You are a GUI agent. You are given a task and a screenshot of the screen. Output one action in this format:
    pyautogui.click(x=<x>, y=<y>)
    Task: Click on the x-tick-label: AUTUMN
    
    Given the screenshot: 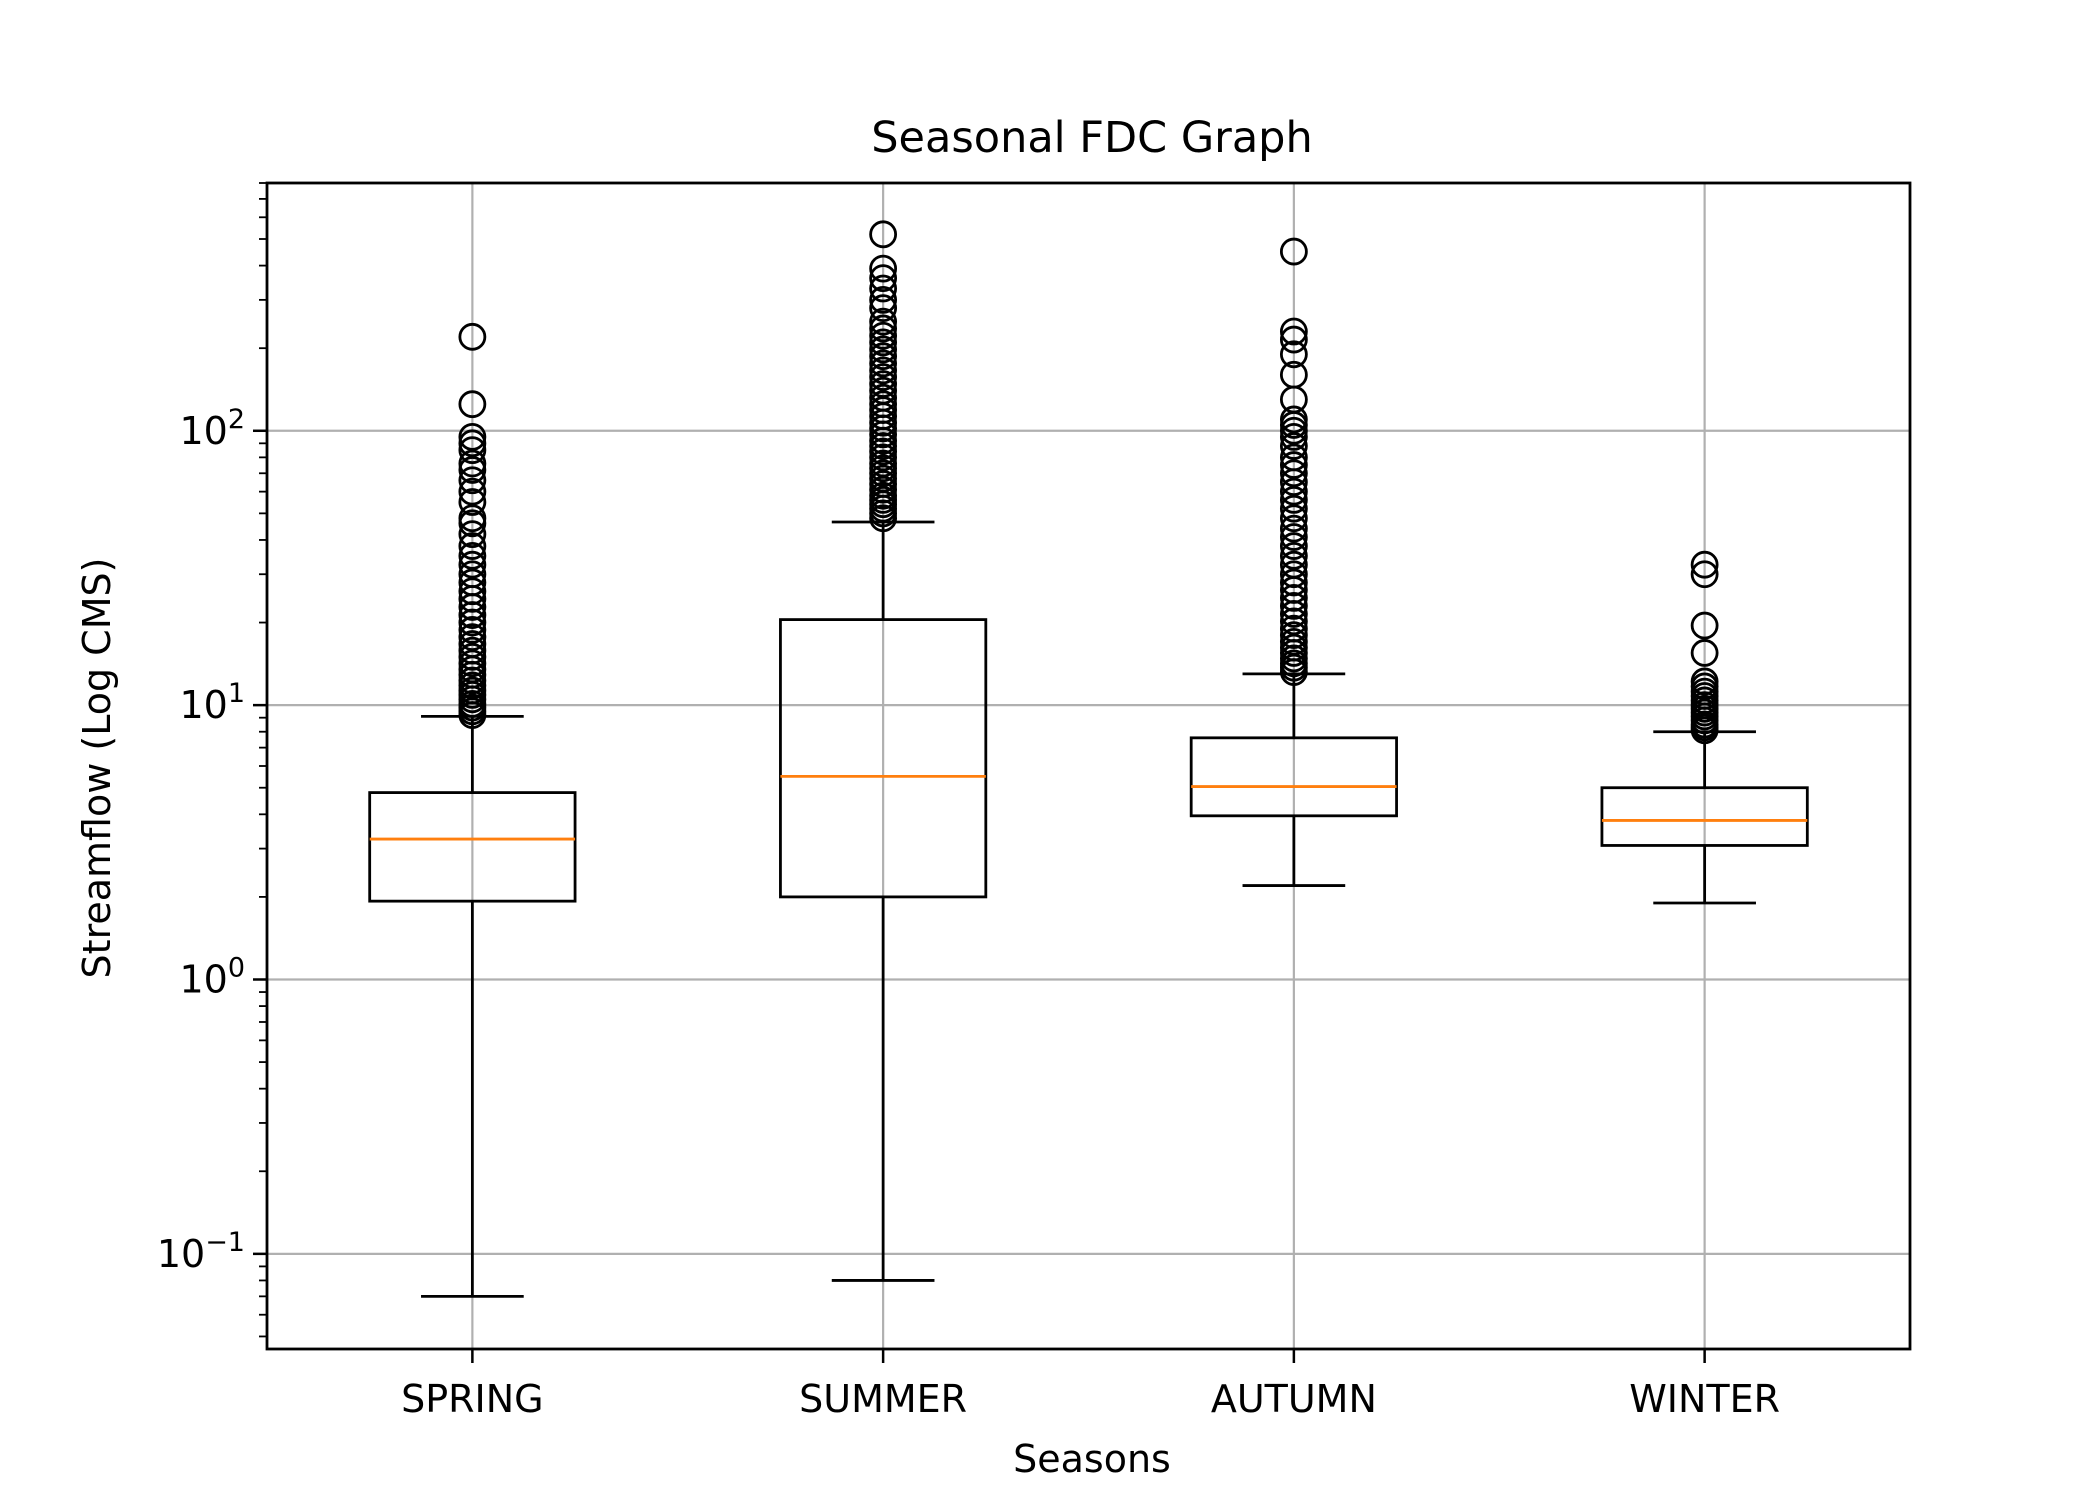 What is the action you would take?
    pyautogui.click(x=1294, y=1399)
    